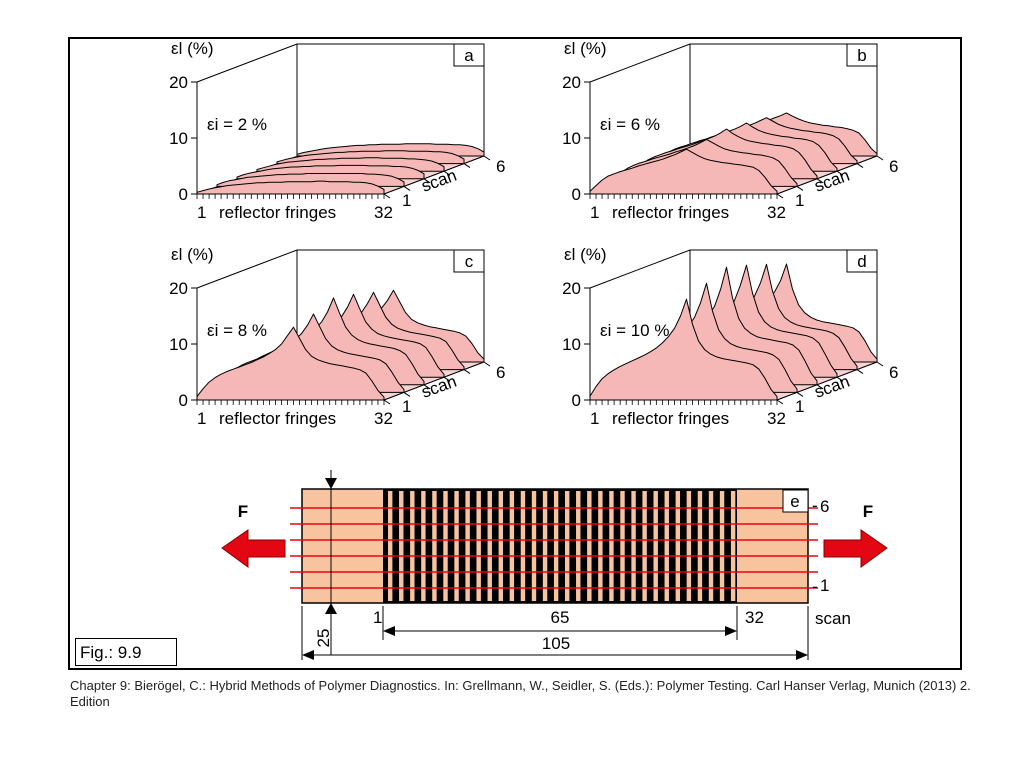  I want to click on fringe-last-label: 32, so click(754, 617).